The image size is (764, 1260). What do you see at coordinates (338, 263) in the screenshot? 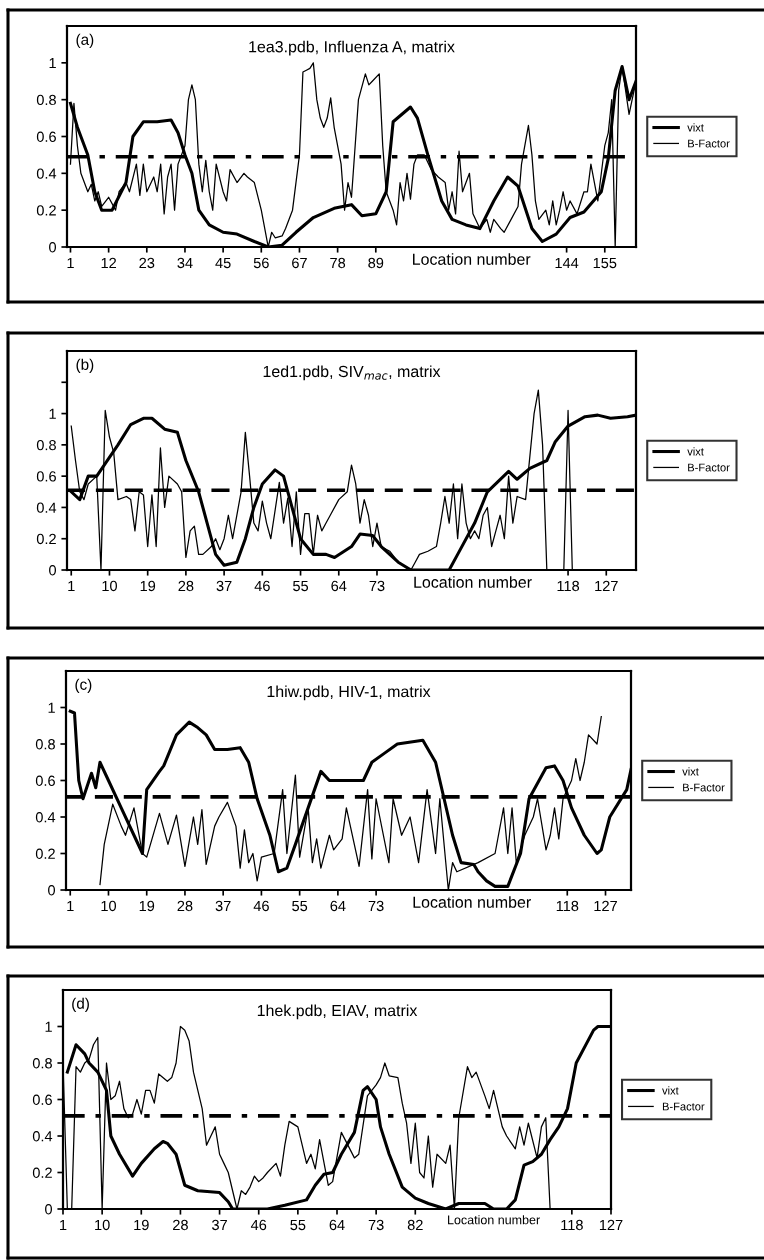
I see `x-tick-label: 78` at bounding box center [338, 263].